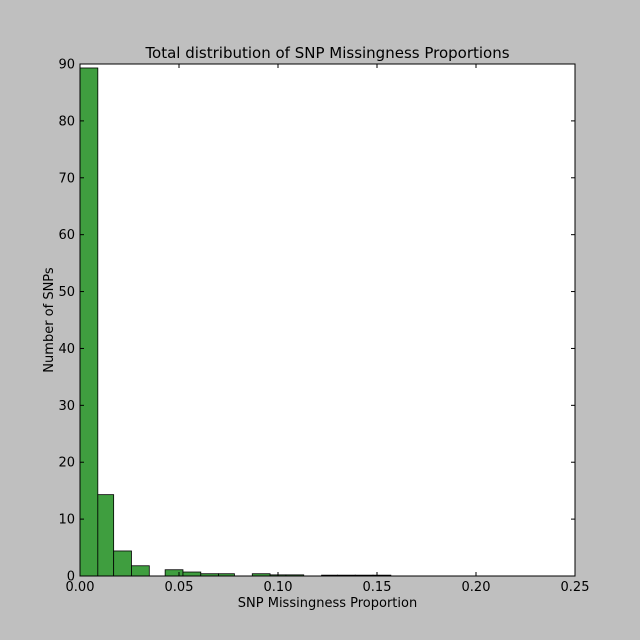 The width and height of the screenshot is (640, 640). Describe the element at coordinates (377, 587) in the screenshot. I see `x-tick-label: 0.15` at that location.